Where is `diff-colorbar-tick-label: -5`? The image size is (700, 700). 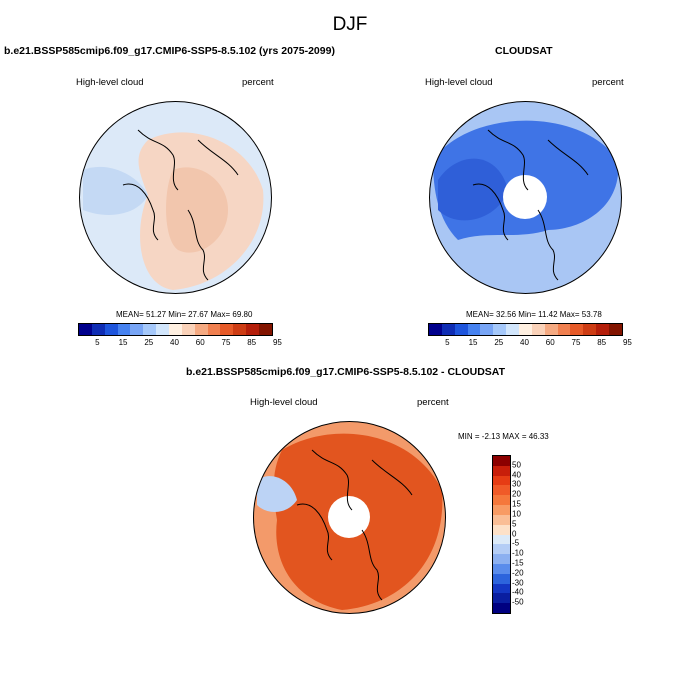
diff-colorbar-tick-label: -5 is located at coordinates (516, 543).